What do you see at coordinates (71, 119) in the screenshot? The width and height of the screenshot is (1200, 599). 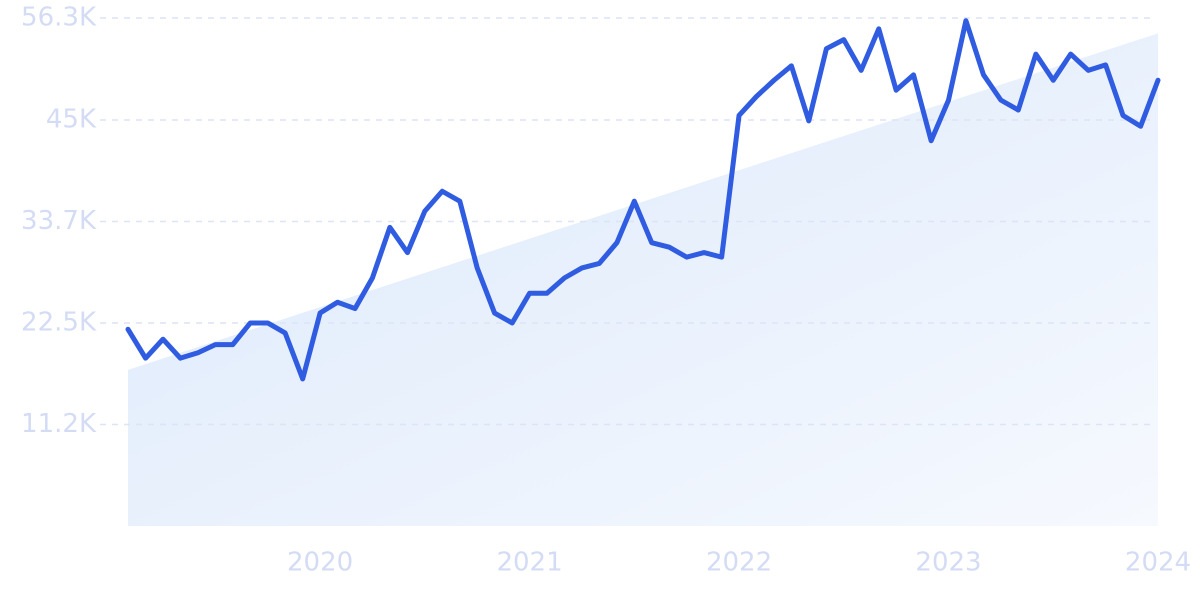 I see `y-tick-label: 45K` at bounding box center [71, 119].